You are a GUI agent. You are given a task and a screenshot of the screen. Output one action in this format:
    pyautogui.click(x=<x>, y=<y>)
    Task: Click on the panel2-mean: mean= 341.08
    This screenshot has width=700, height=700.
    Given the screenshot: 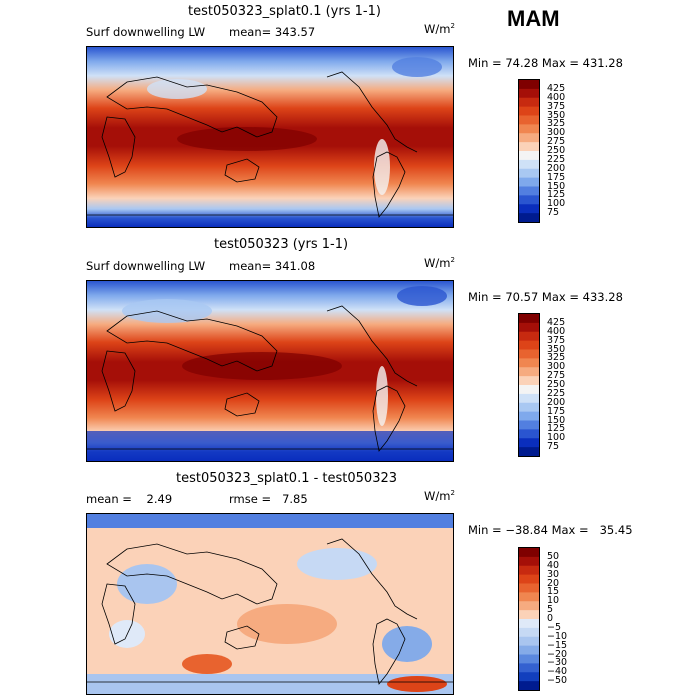 What is the action you would take?
    pyautogui.click(x=272, y=266)
    